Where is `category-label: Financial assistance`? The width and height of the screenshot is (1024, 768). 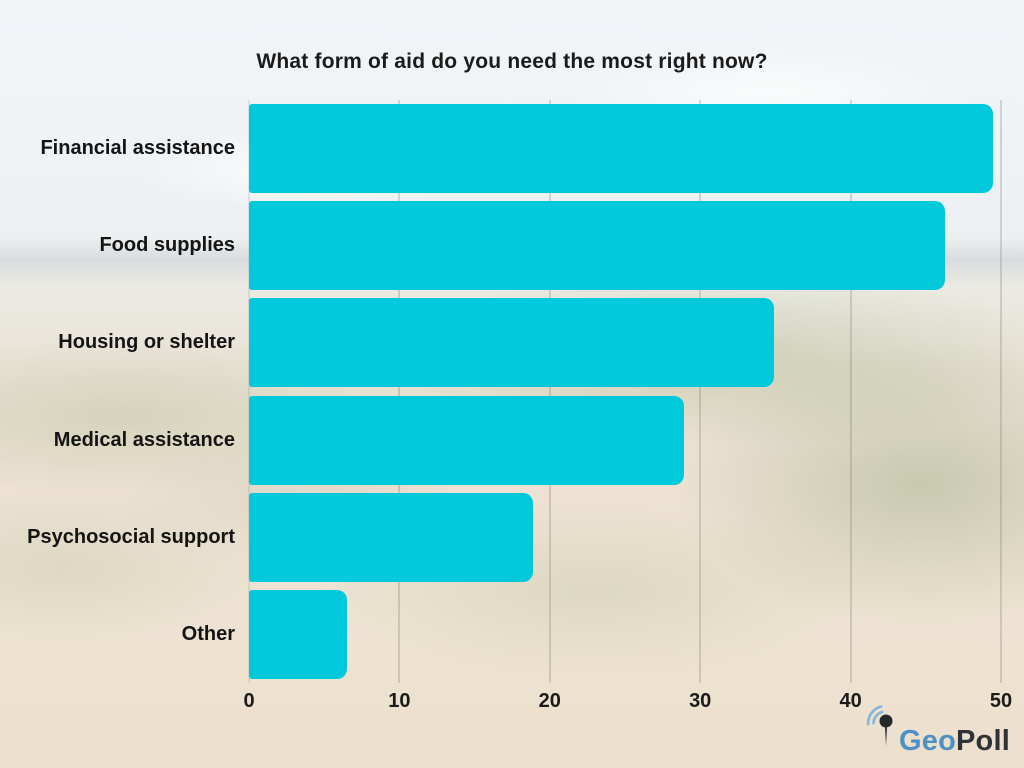 category-label: Financial assistance is located at coordinates (137, 148).